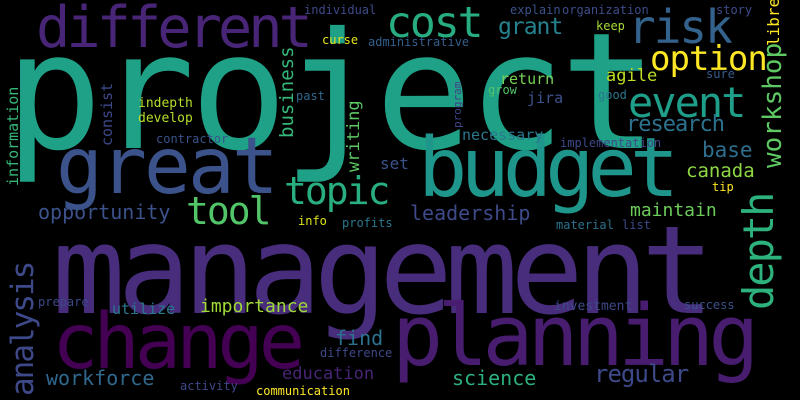 This screenshot has height=400, width=800. Describe the element at coordinates (673, 210) in the screenshot. I see `word-maintain: maintain` at that location.